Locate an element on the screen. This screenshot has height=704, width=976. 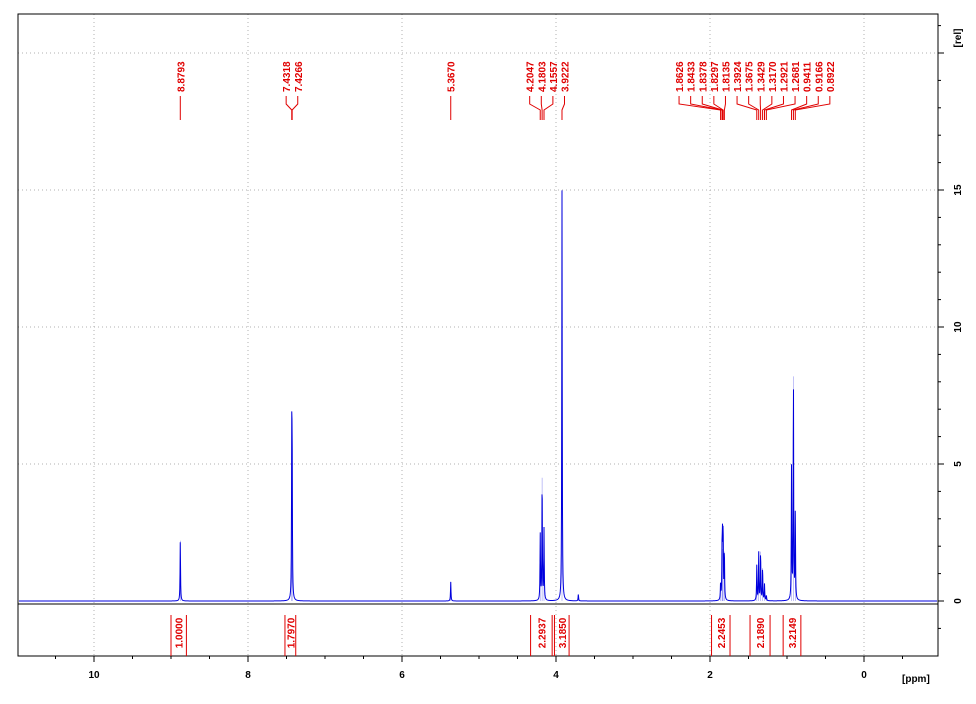
peak-label: 1.8378 is located at coordinates (703, 76).